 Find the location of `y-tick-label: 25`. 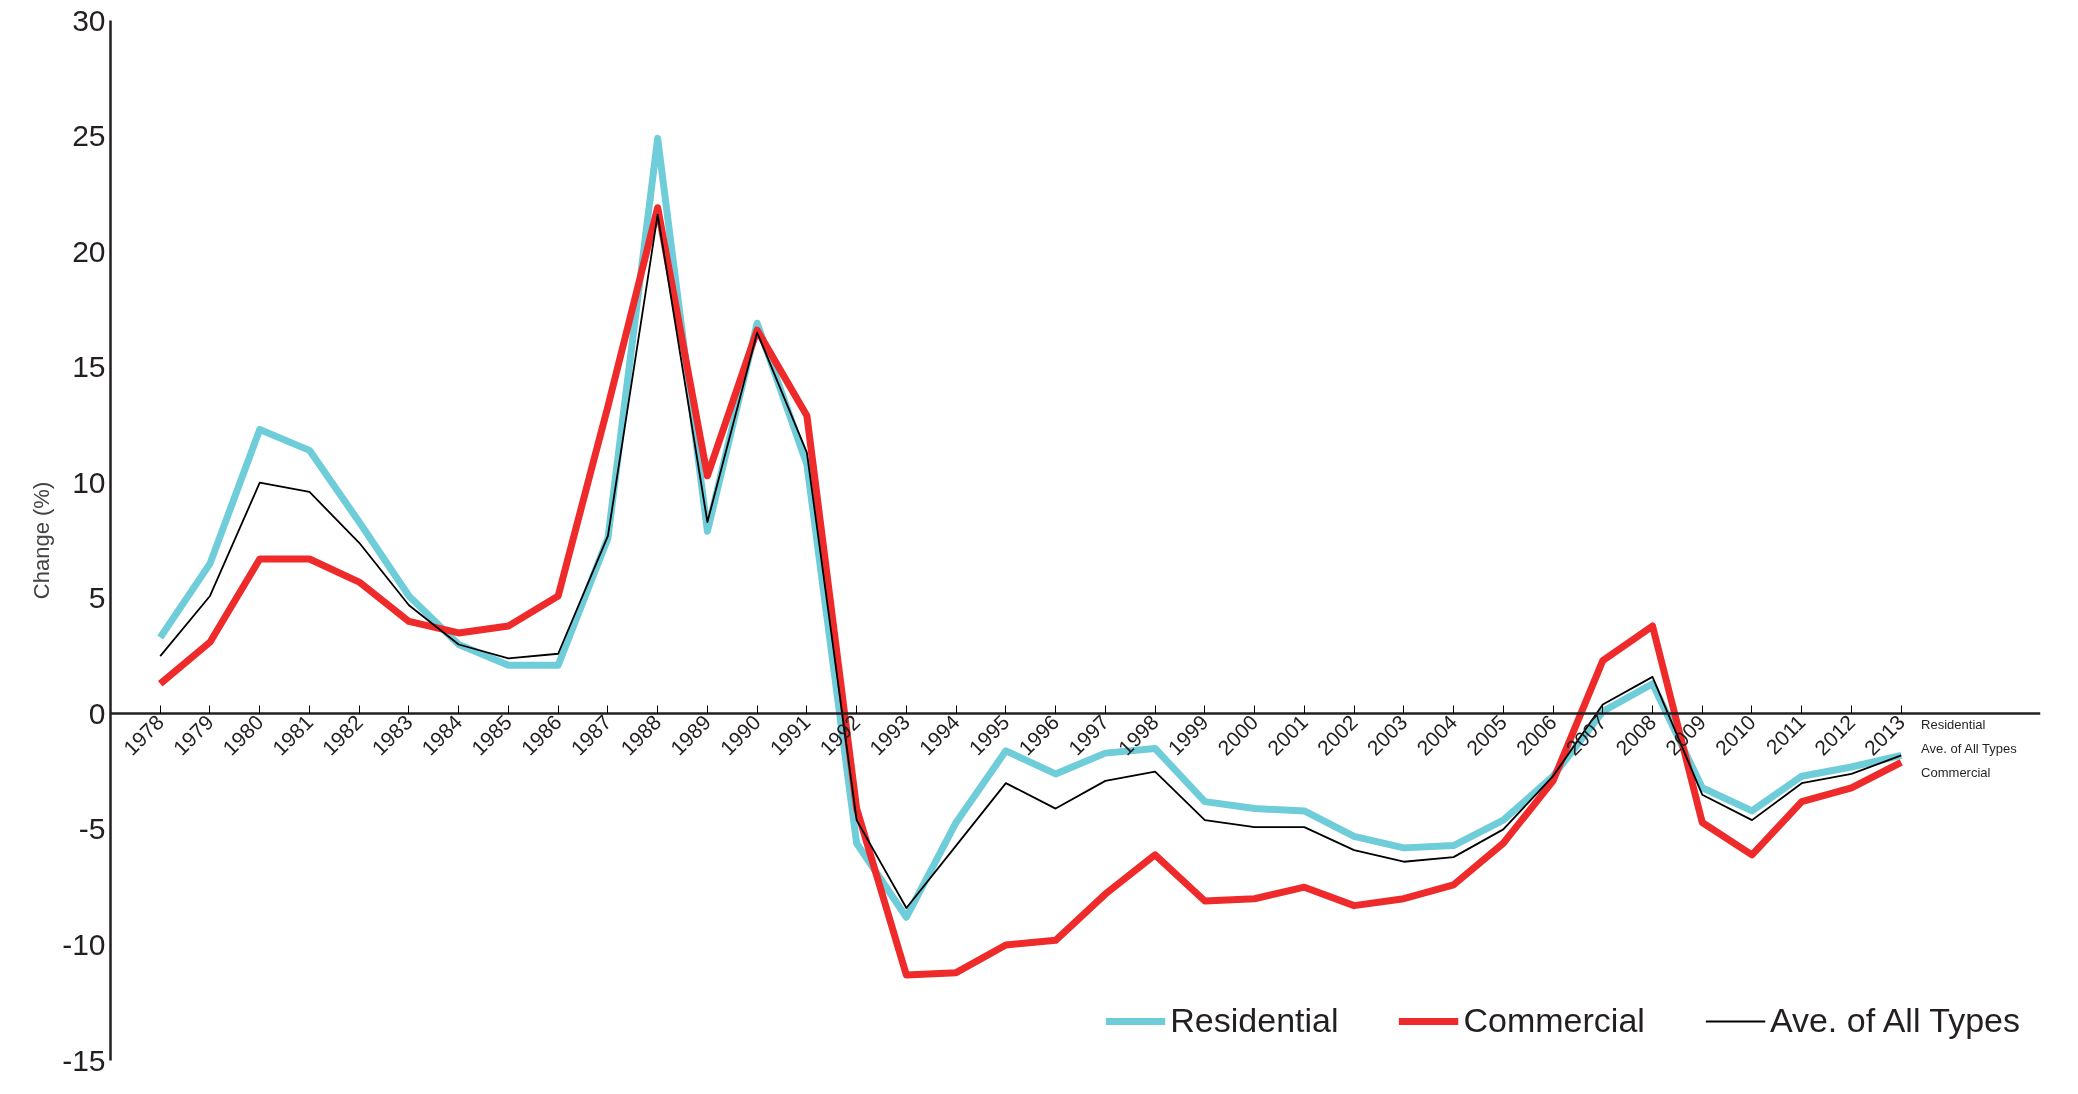

y-tick-label: 25 is located at coordinates (89, 136).